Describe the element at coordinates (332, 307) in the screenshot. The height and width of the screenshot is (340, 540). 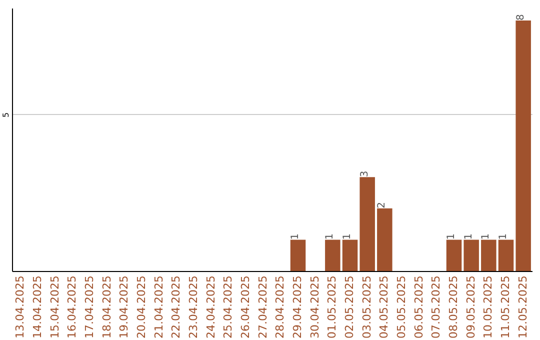
I see `x-tick-label: 01.05.2025` at that location.